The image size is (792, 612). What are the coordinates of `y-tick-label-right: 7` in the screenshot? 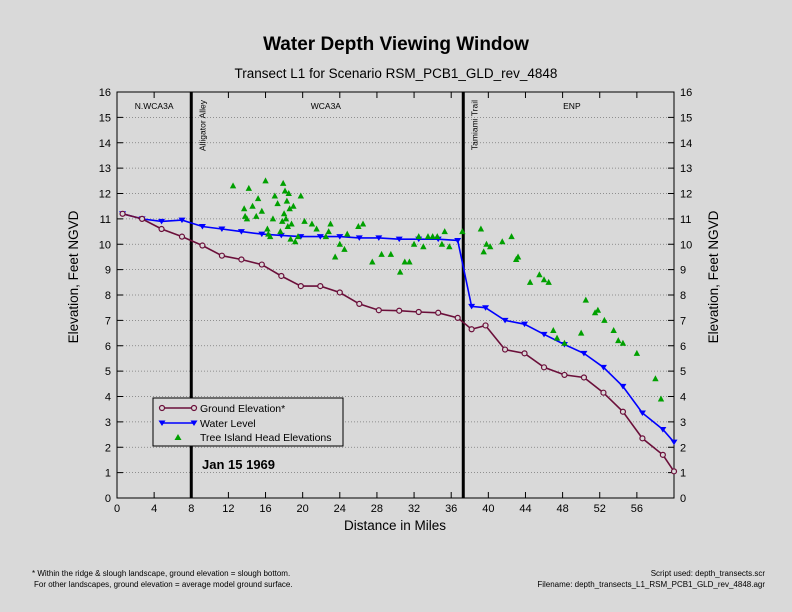 It's located at (683, 321).